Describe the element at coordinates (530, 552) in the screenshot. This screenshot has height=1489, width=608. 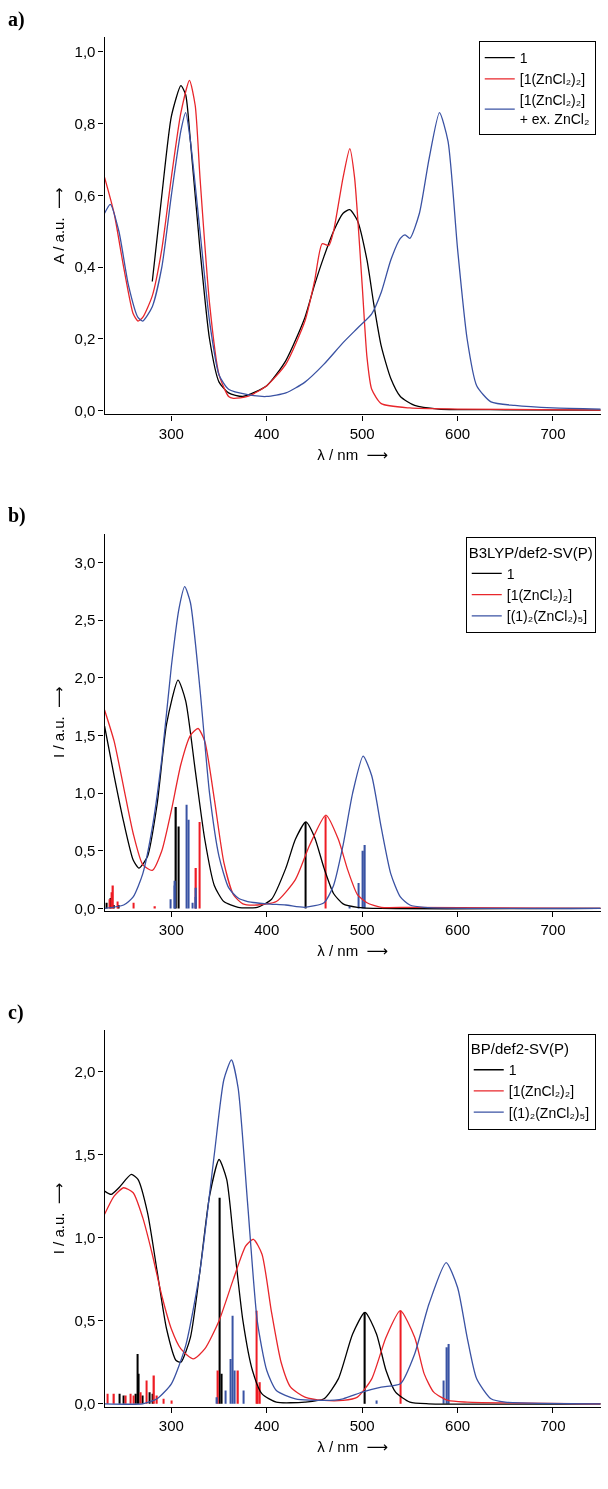
I see `legend-title: B3LYP/def2-SV(P)` at that location.